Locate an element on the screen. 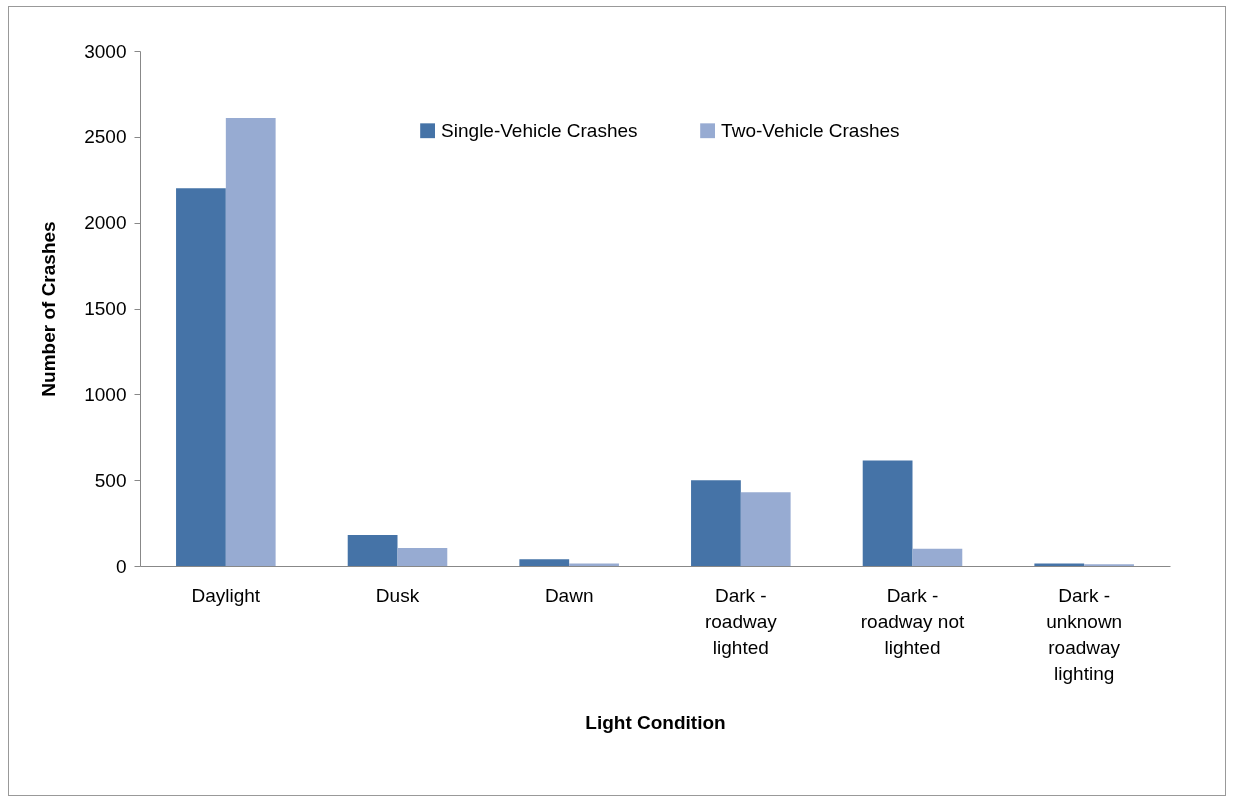  y-tick-label: 0 is located at coordinates (121, 566).